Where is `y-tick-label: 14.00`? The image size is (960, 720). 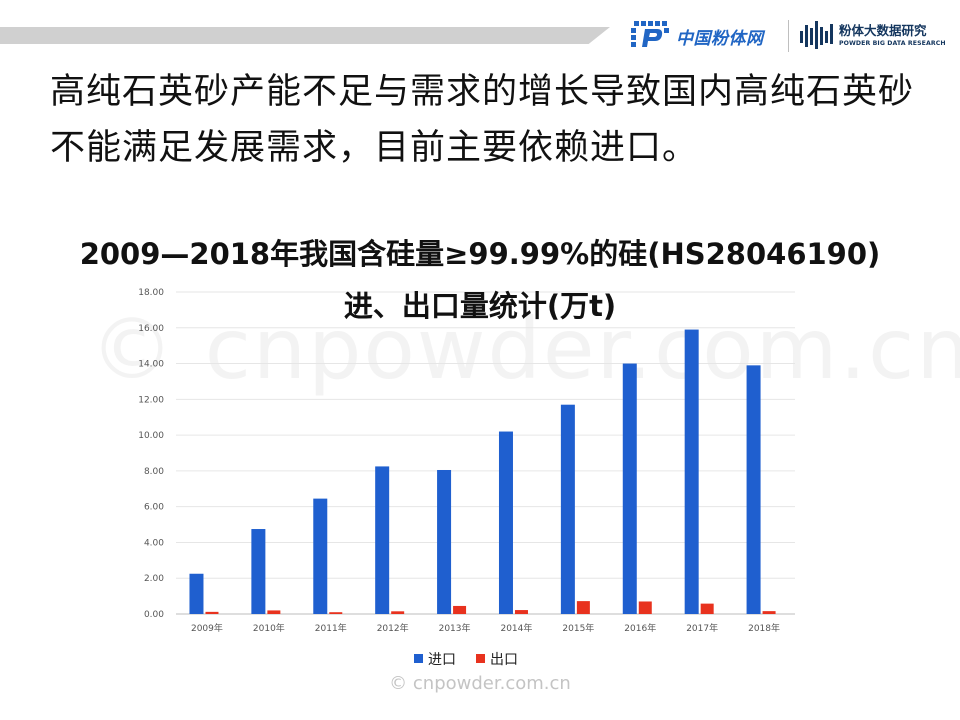
y-tick-label: 14.00 is located at coordinates (151, 365).